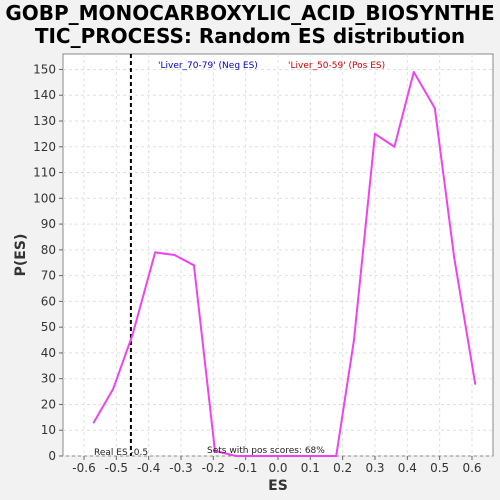  Describe the element at coordinates (44, 95) in the screenshot. I see `y-tick-label: 140` at that location.